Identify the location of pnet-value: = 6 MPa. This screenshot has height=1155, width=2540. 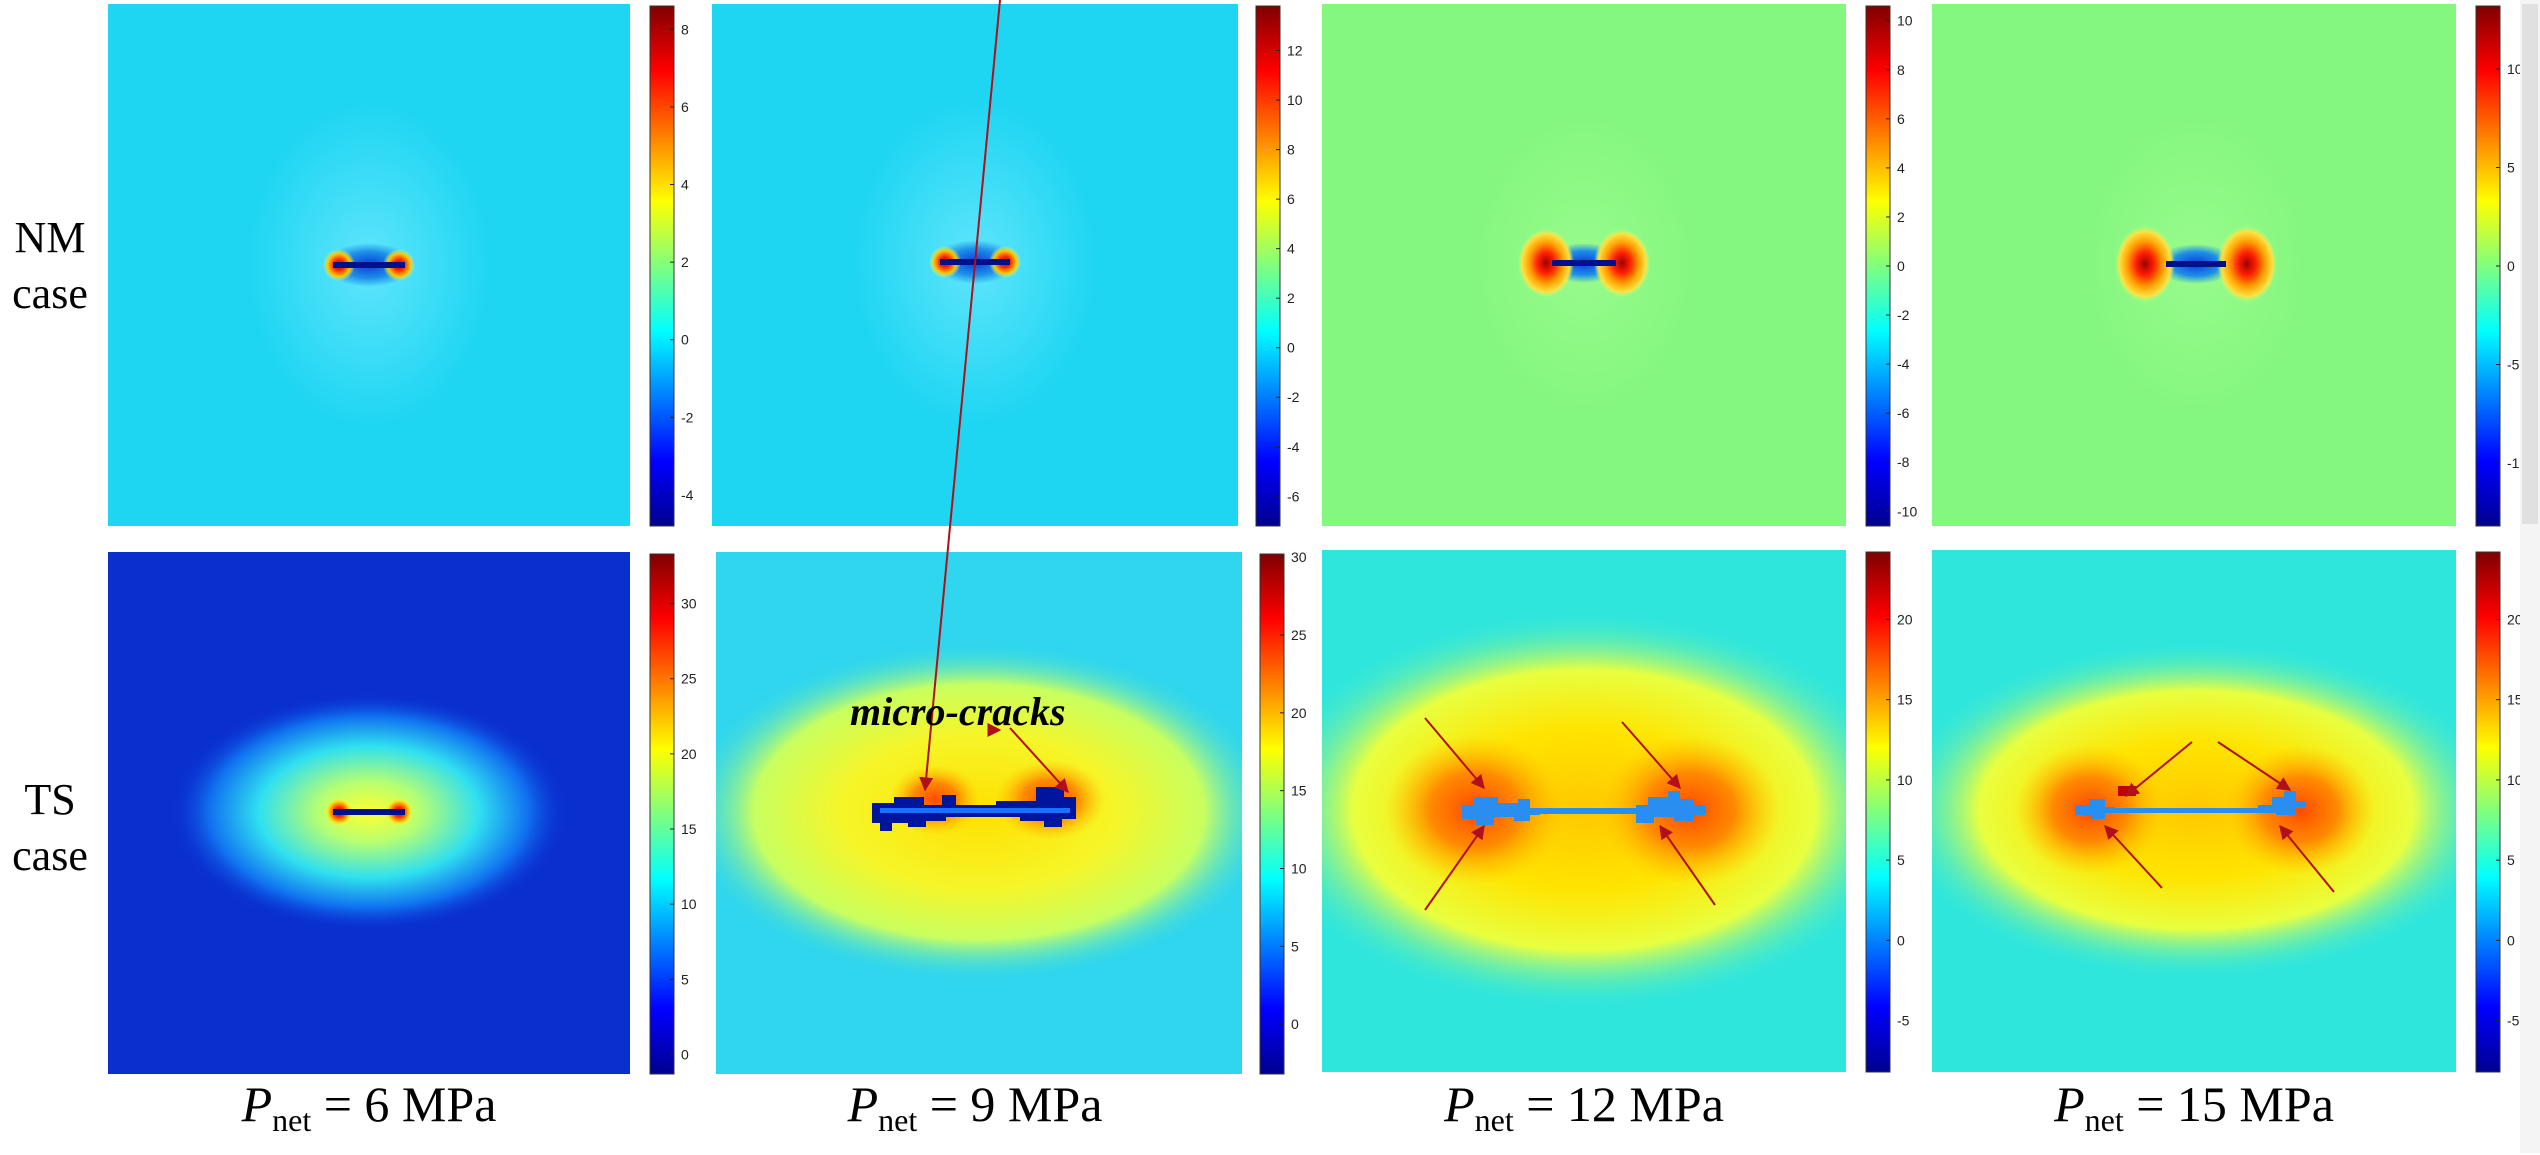
(404, 1104).